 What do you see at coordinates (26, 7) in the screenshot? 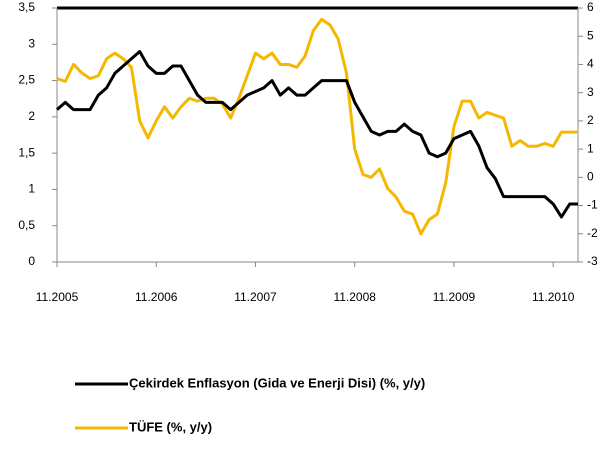
I see `y-tick-label: 3,5` at bounding box center [26, 7].